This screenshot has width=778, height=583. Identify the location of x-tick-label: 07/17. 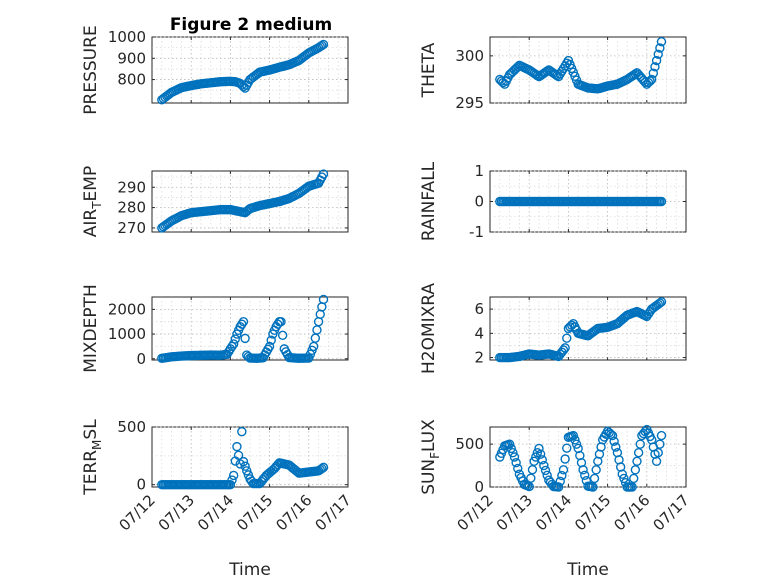
(333, 512).